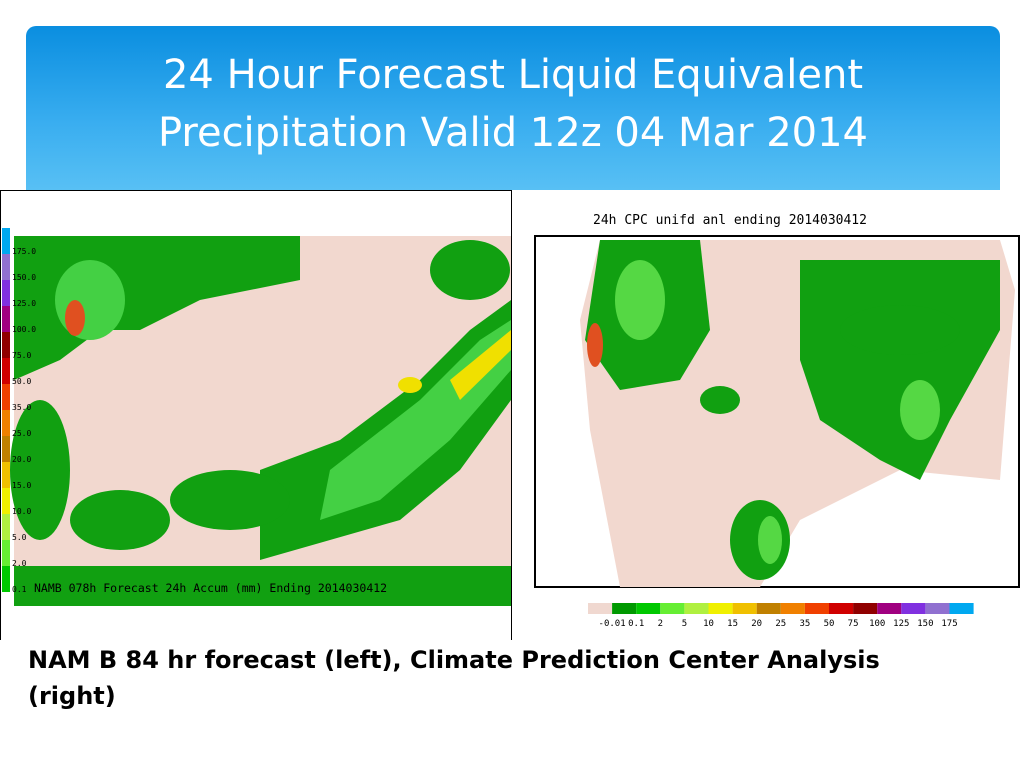  What do you see at coordinates (21, 511) in the screenshot?
I see `colorbar-label: 10.0` at bounding box center [21, 511].